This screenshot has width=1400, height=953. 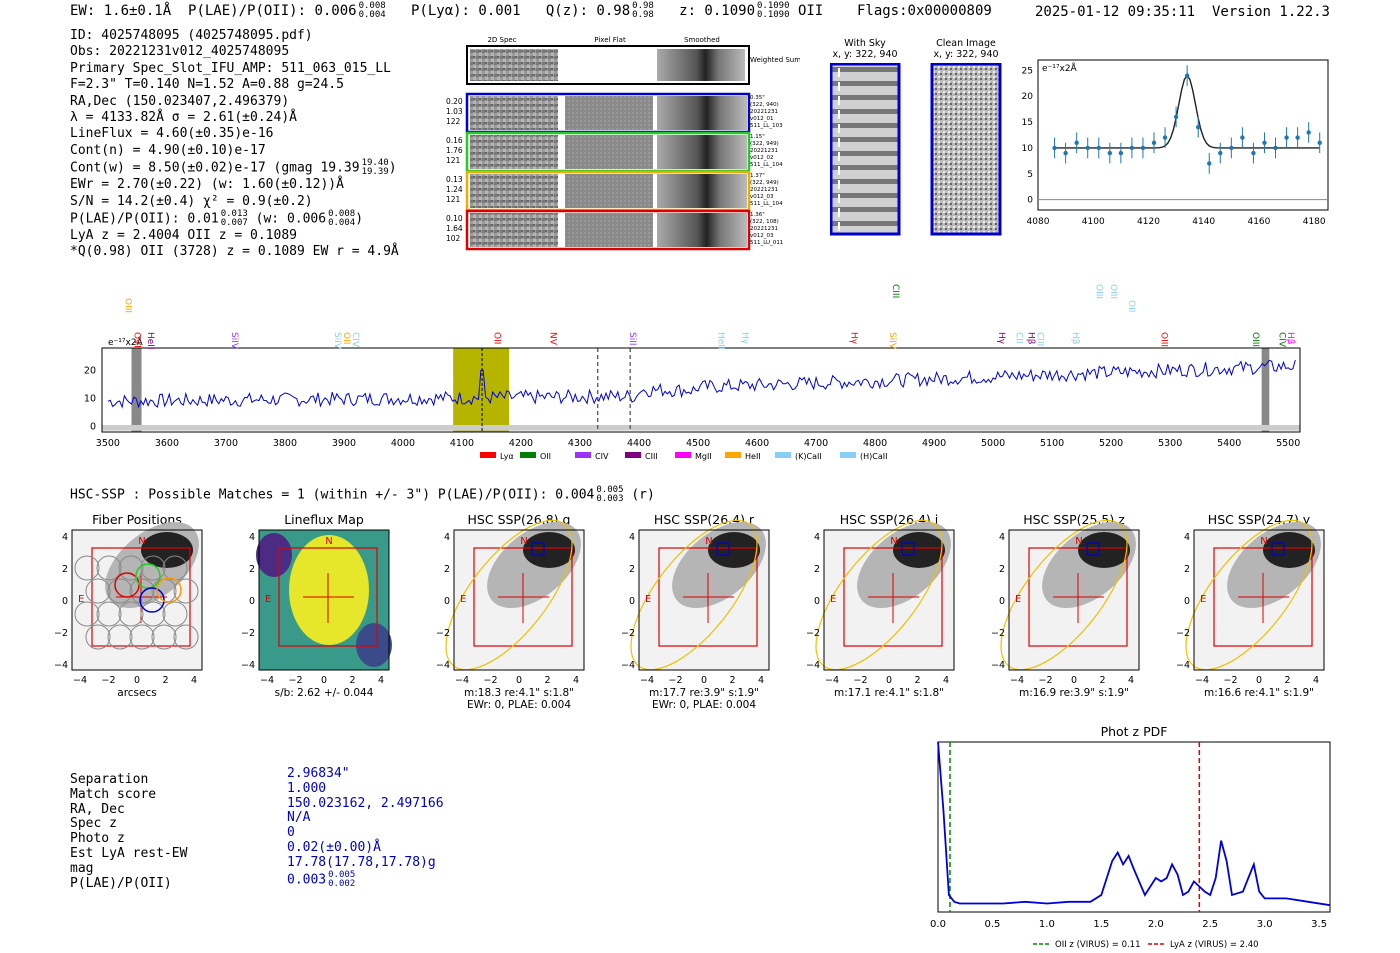 I want to click on legend-label: MgII, so click(x=703, y=456).